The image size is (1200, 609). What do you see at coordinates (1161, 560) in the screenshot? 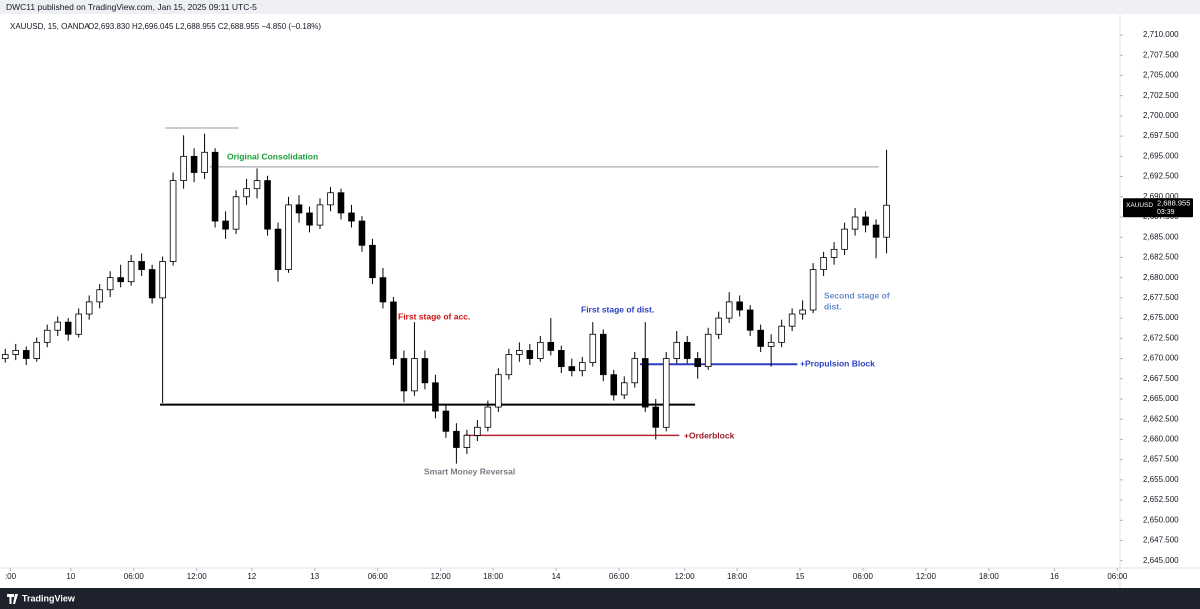
I see `y-tick-label: 2,645.000` at bounding box center [1161, 560].